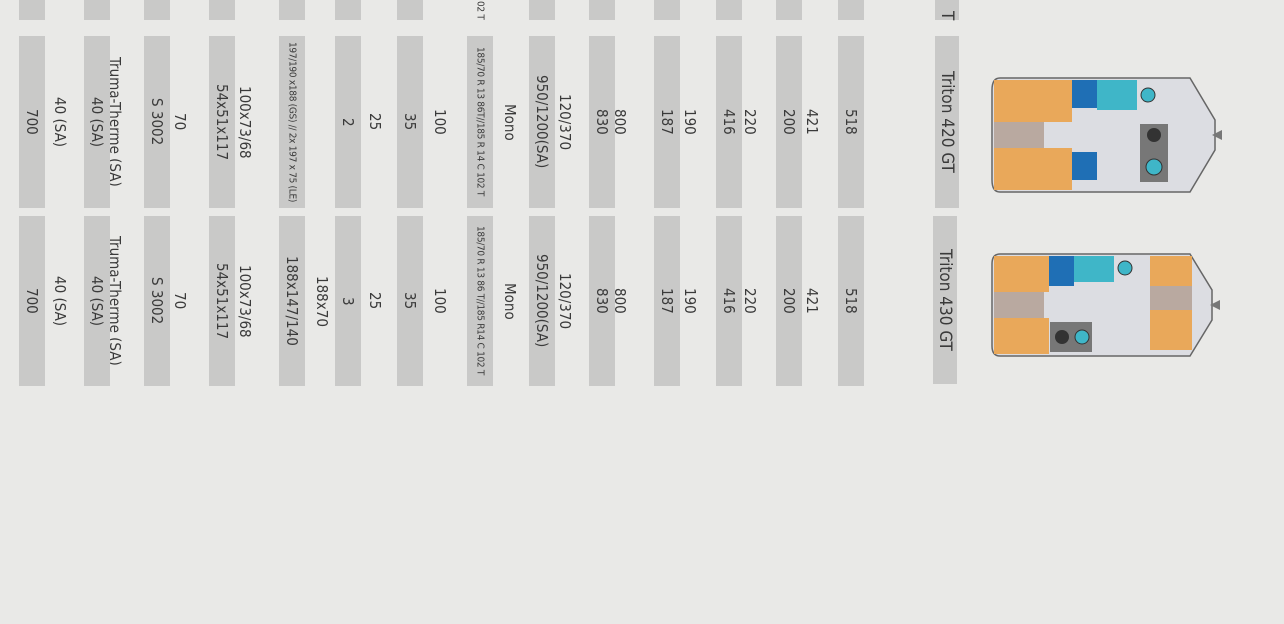 The image size is (1284, 624). What do you see at coordinates (480, 10) in the screenshot?
I see `previous-column-cell: 02 T` at bounding box center [480, 10].